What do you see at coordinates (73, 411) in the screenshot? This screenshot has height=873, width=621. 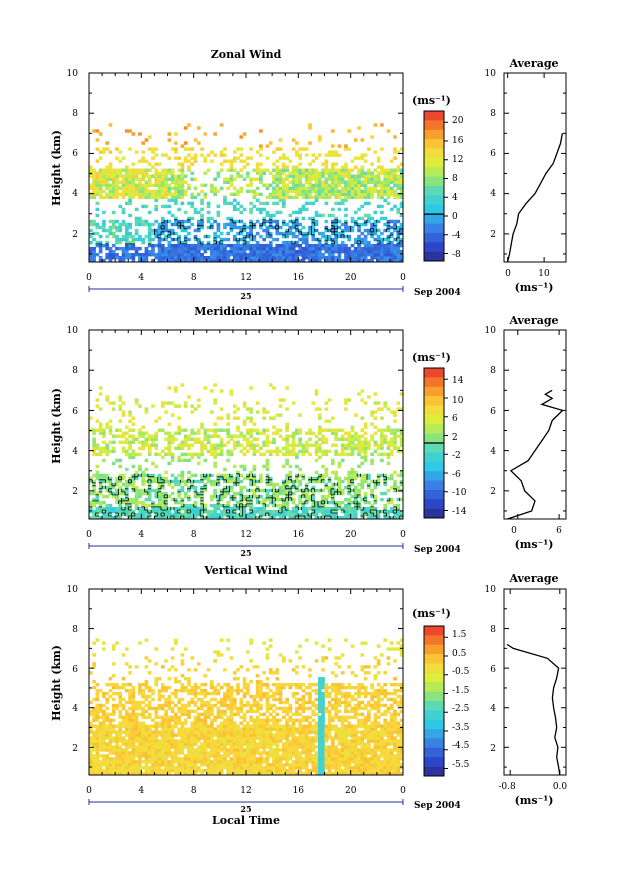 I see `meridional-y-tick-labels: 2 4 6 8 10` at bounding box center [73, 411].